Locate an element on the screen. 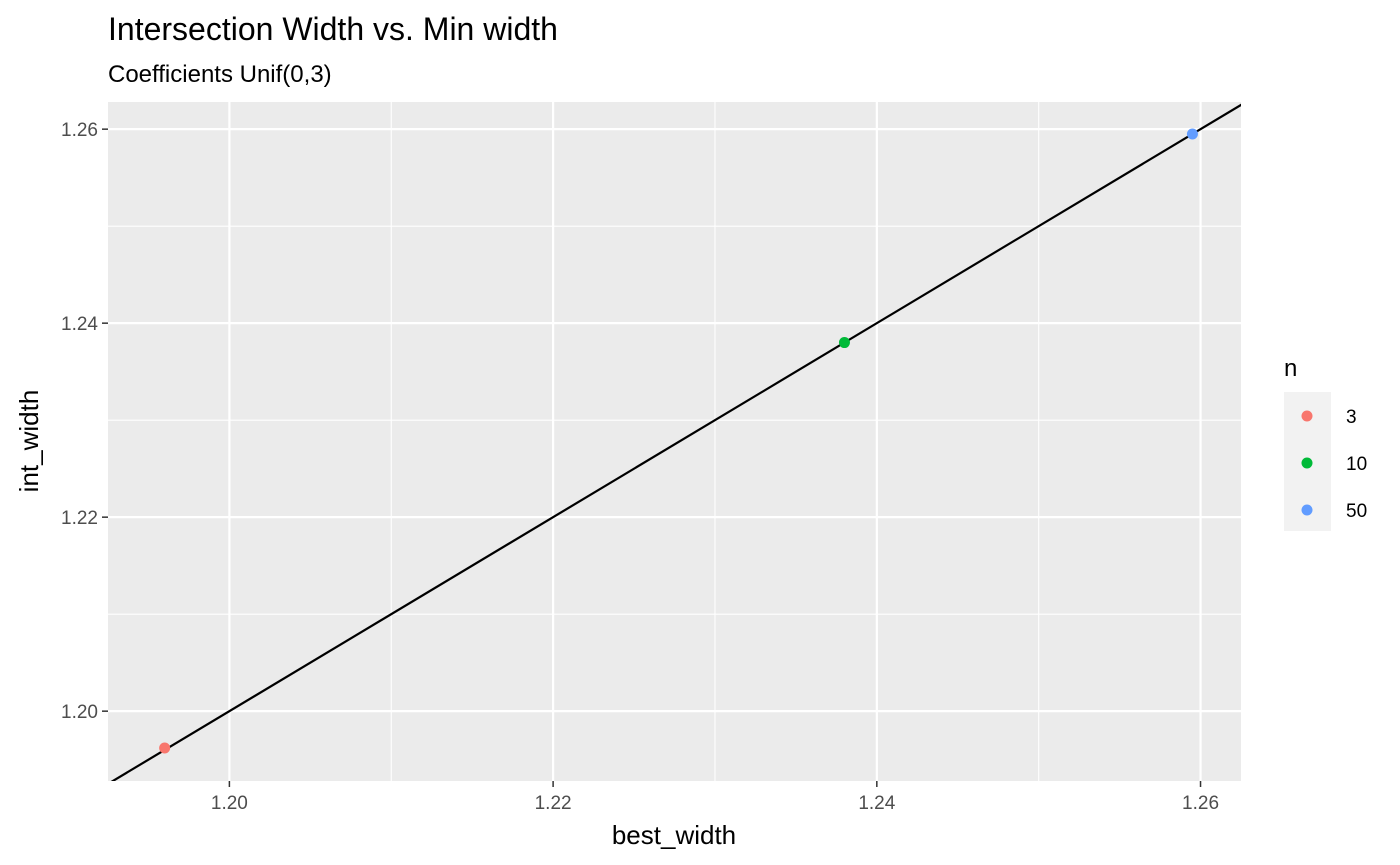  legend: n 3 10 50 is located at coordinates (1325, 443).